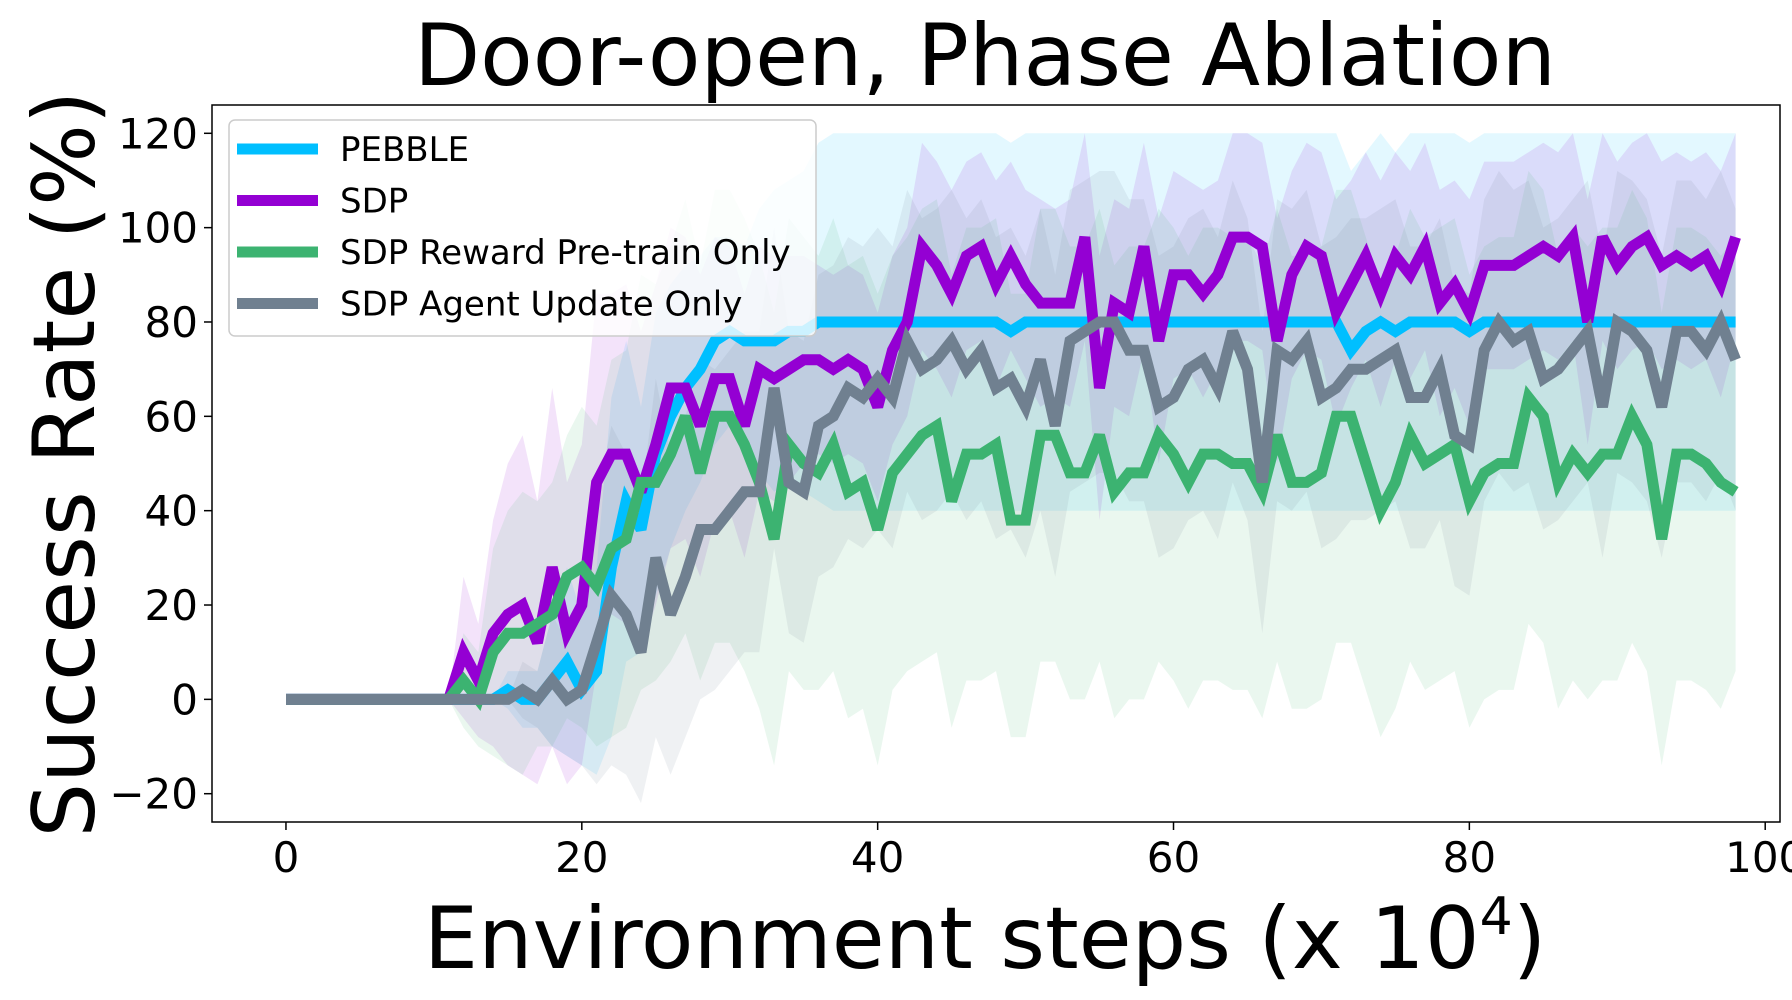 This screenshot has width=1792, height=1000. Describe the element at coordinates (404, 150) in the screenshot. I see `legend-label-pebble: PEBBLE` at that location.